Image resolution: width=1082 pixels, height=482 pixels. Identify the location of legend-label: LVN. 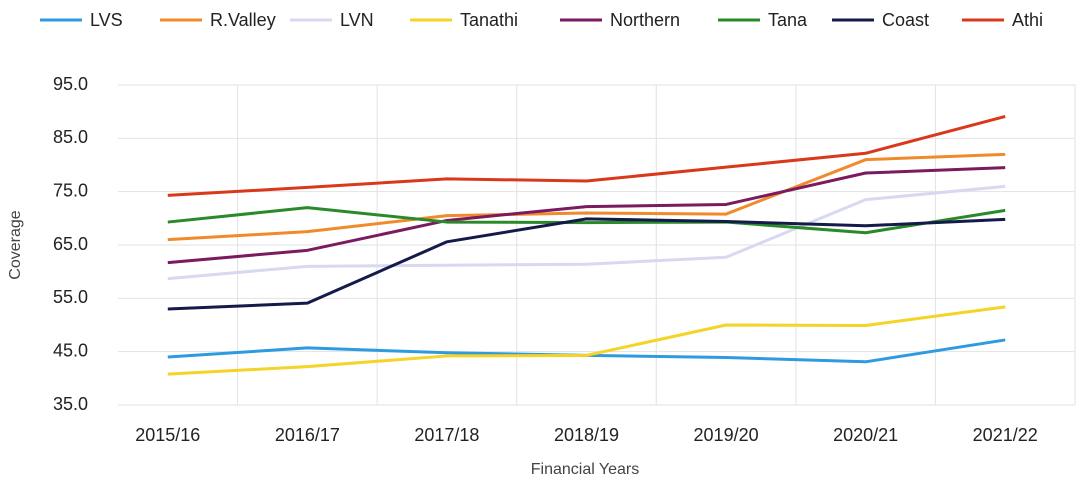
(357, 20).